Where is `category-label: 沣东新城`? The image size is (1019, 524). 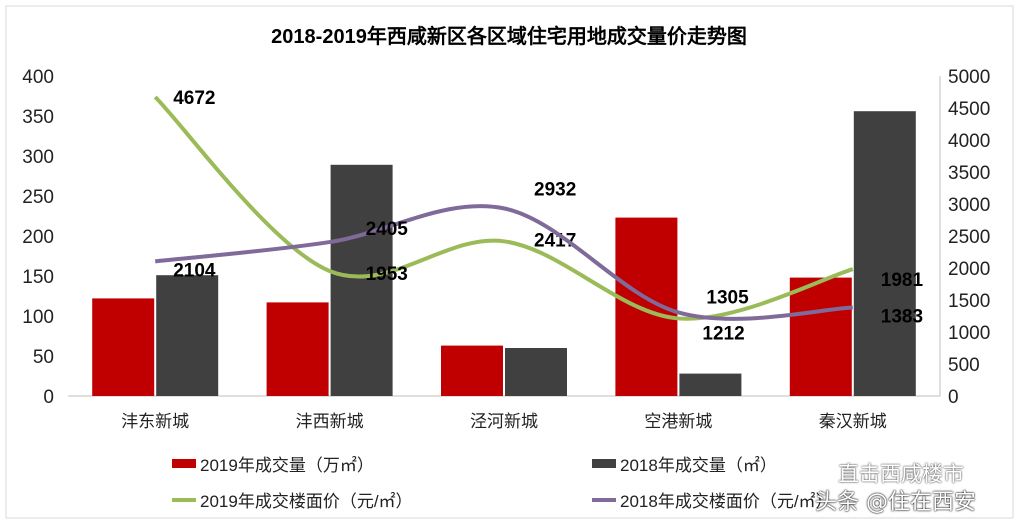 category-label: 沣东新城 is located at coordinates (155, 421).